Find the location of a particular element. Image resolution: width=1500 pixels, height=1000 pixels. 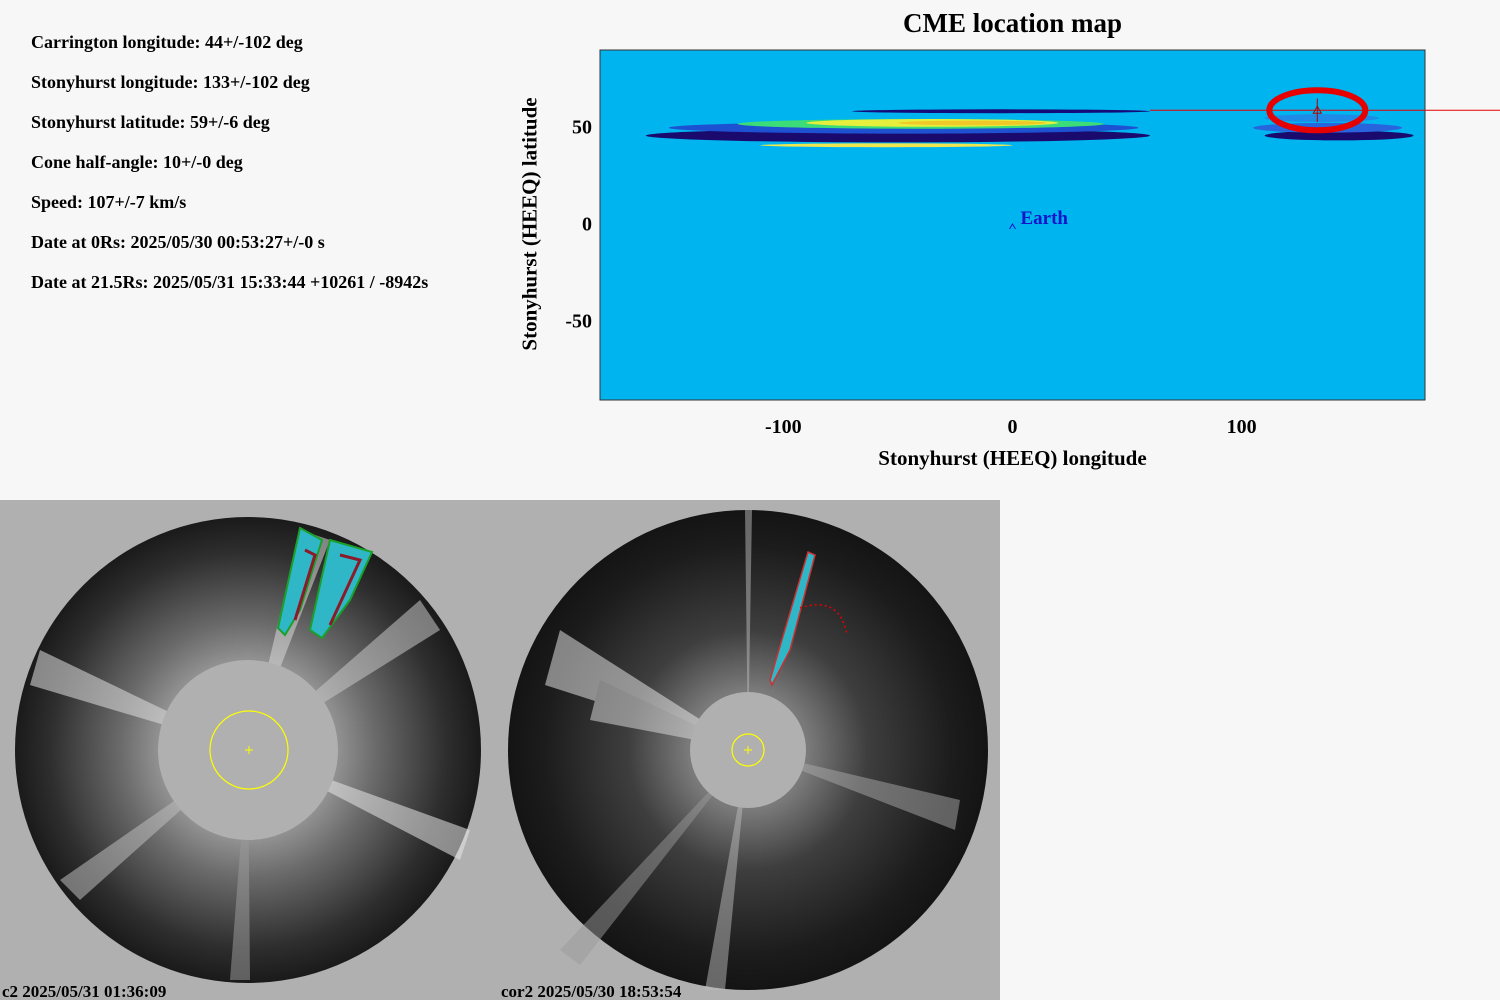

c2-sun-circle is located at coordinates (249, 750).